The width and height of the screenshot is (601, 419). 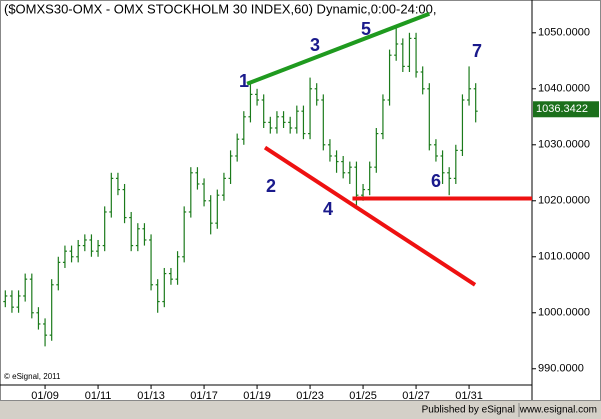 I want to click on wave-label: 6, so click(x=436, y=181).